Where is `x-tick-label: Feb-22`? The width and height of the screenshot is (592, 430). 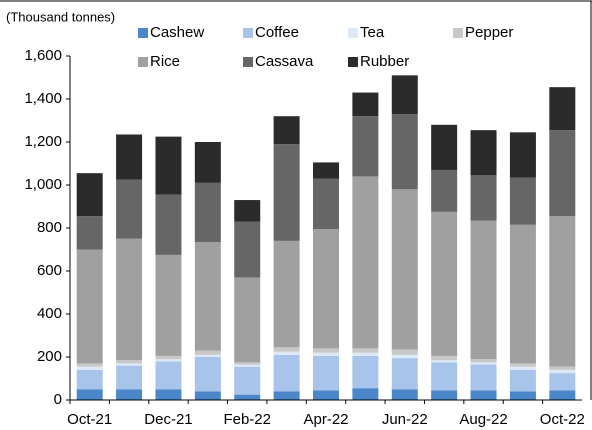 x-tick-label: Feb-22 is located at coordinates (247, 419).